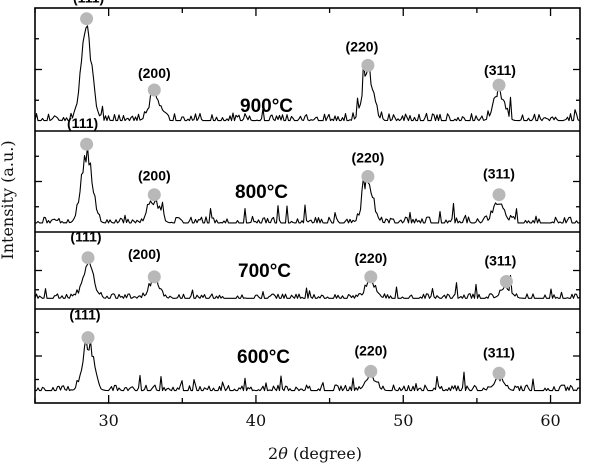  Describe the element at coordinates (84, 315) in the screenshot. I see `peak-label-600-0: (111)` at that location.